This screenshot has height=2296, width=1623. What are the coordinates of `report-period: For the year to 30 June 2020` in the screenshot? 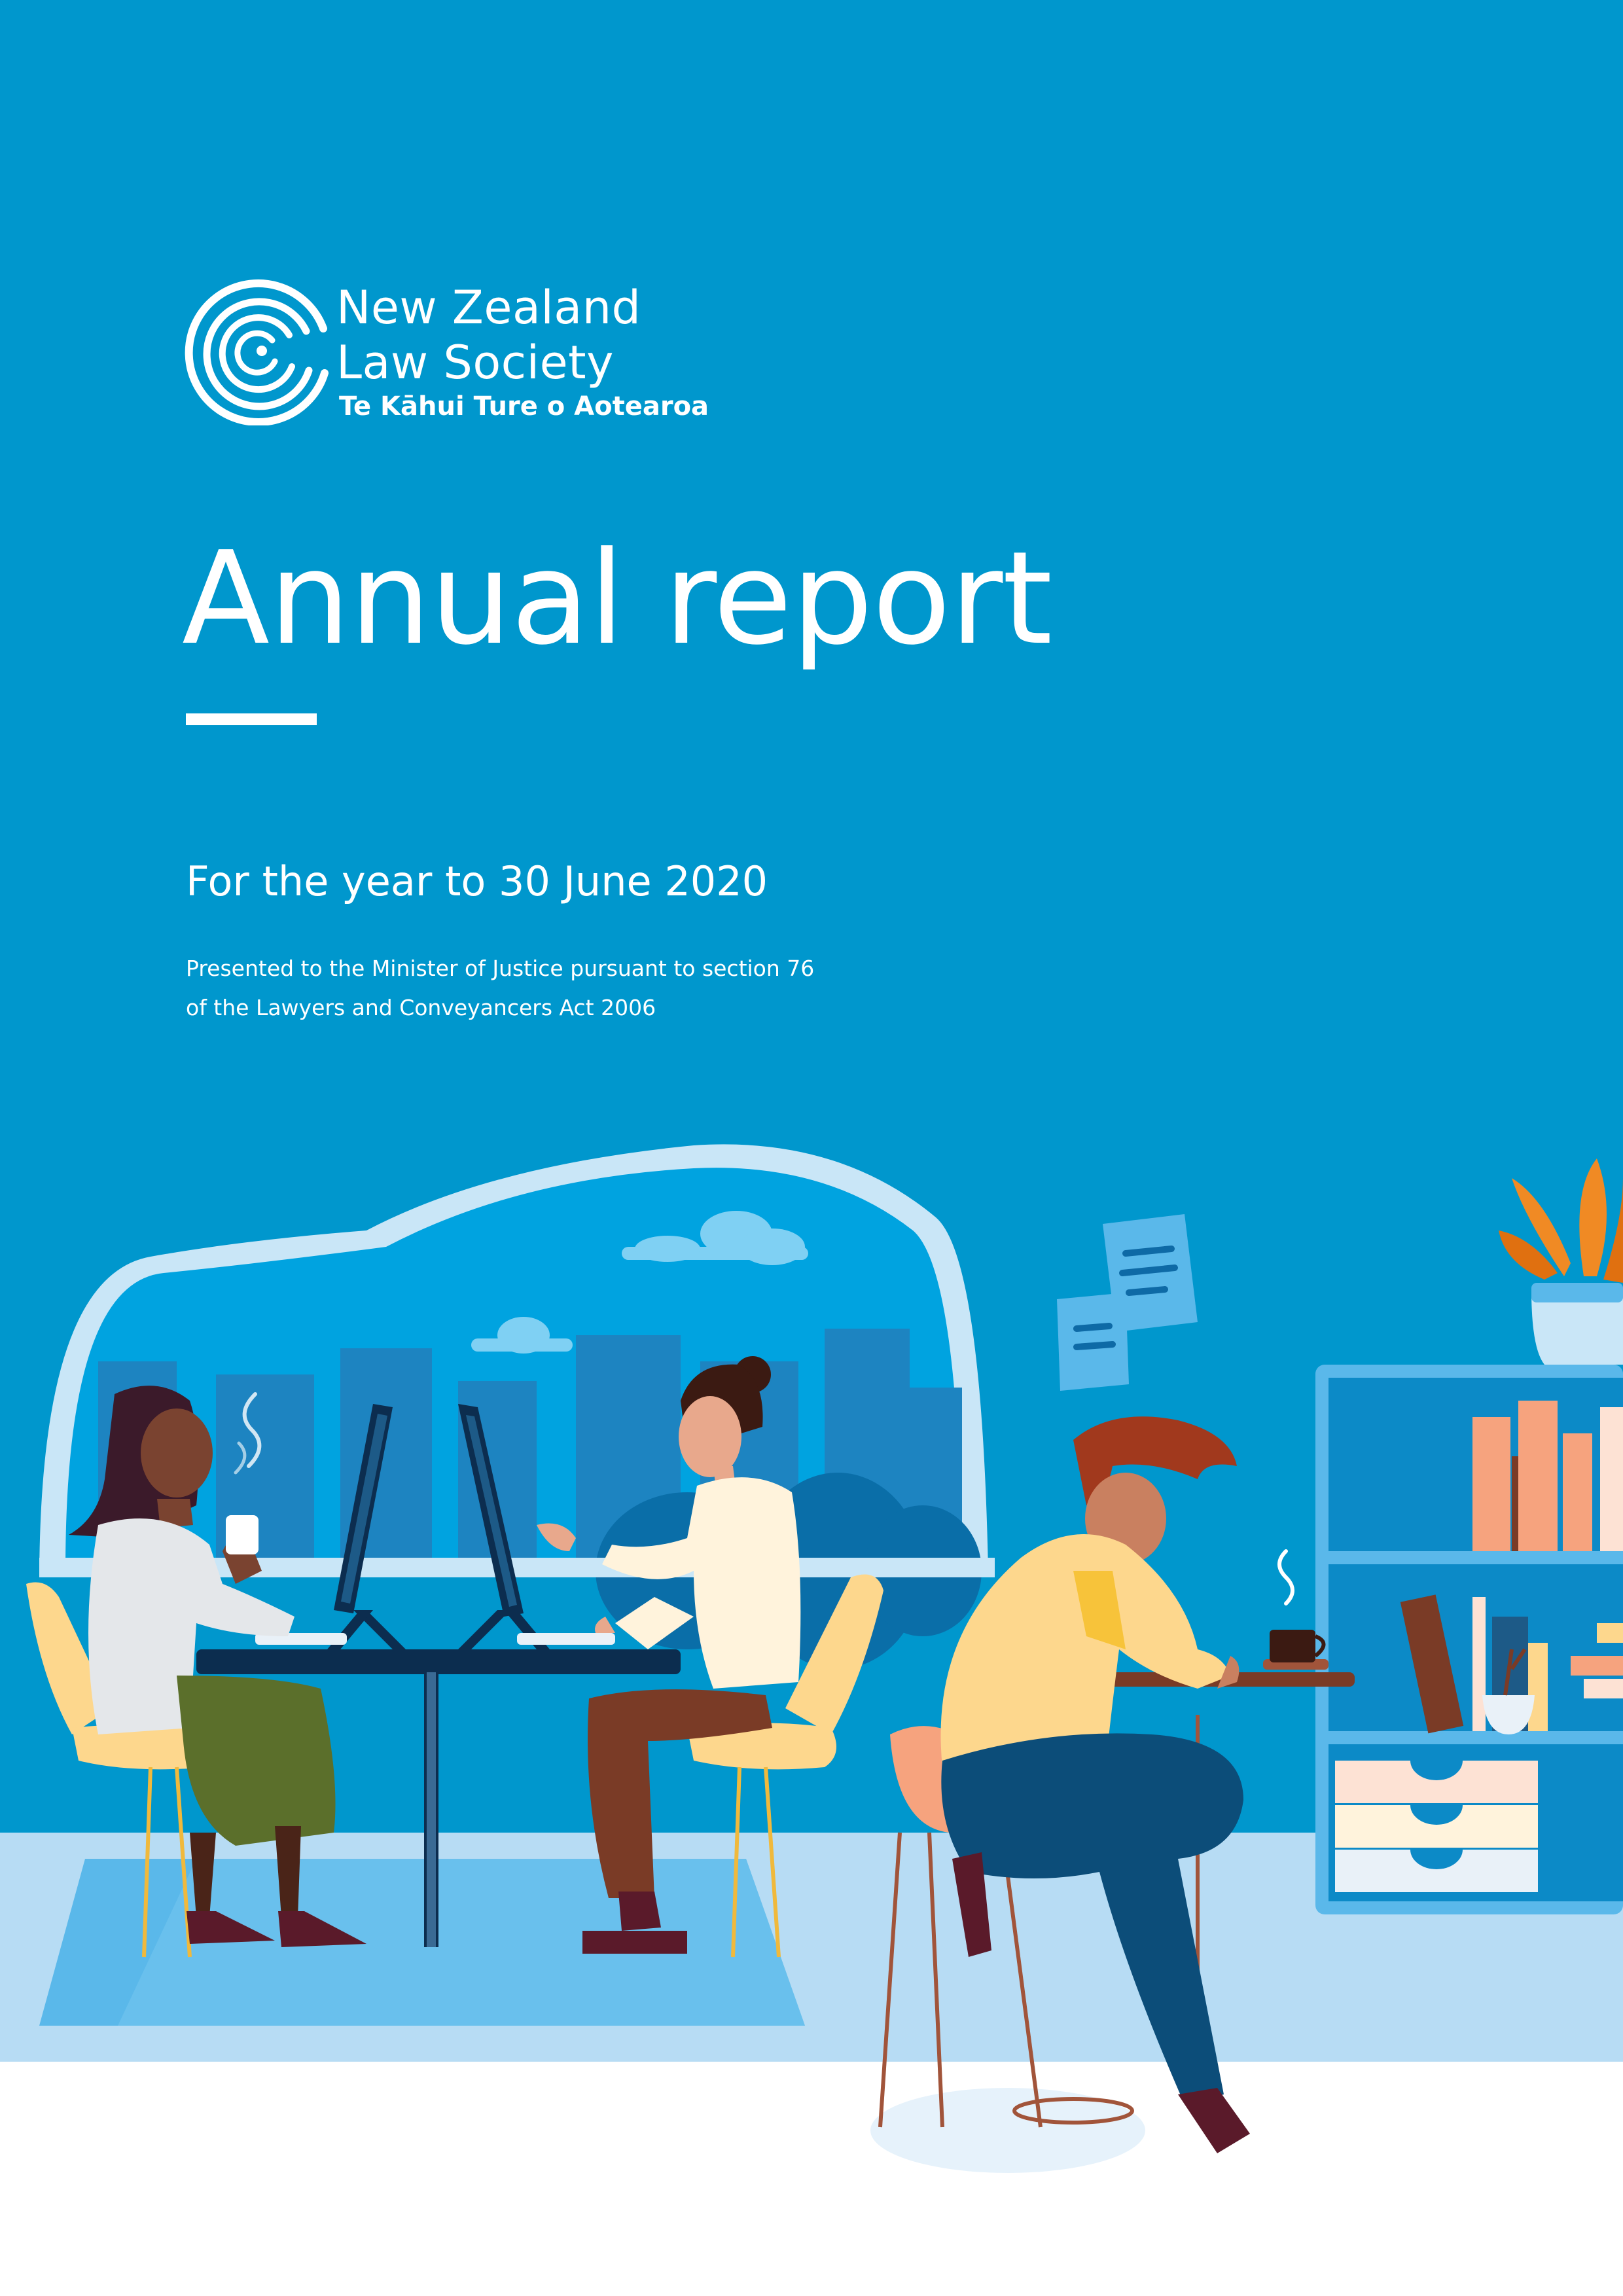 It's located at (477, 881).